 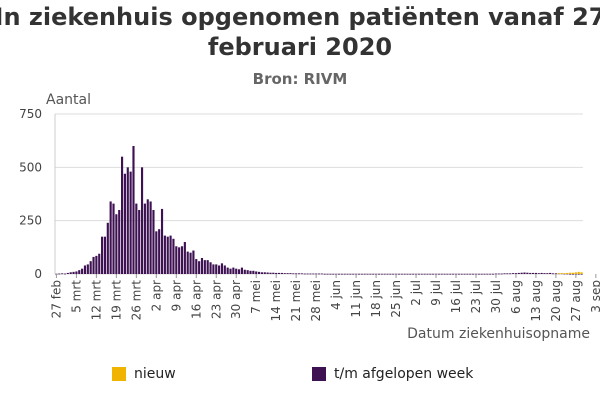 I want to click on x-tick-label: 25 jun, so click(x=396, y=299).